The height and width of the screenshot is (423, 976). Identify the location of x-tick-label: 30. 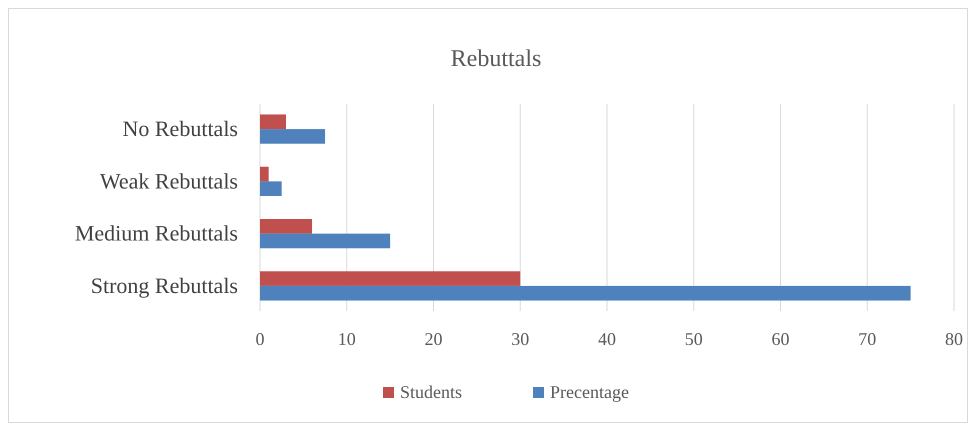
(520, 339).